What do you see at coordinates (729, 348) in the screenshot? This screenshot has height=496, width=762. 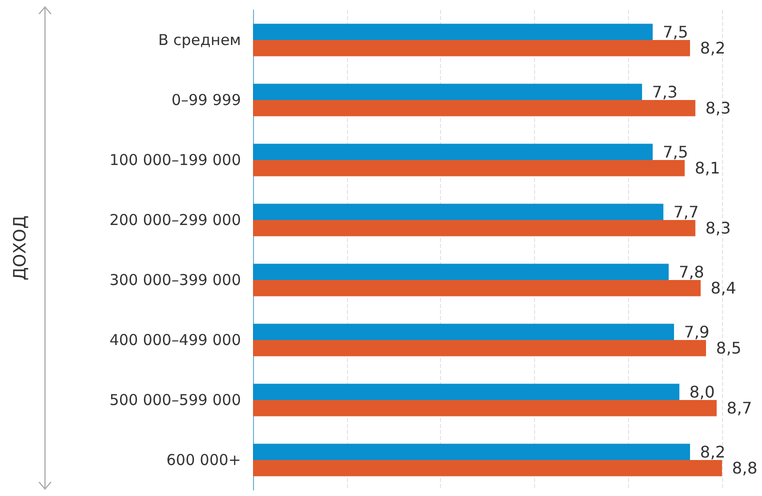 I see `data-label: 8,5` at bounding box center [729, 348].